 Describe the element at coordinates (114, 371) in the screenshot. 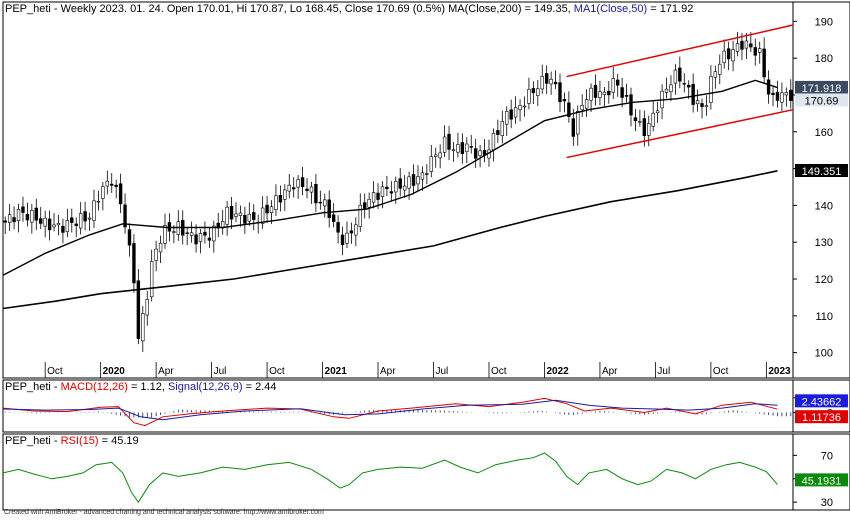

I see `x-tick-label: 2020` at that location.